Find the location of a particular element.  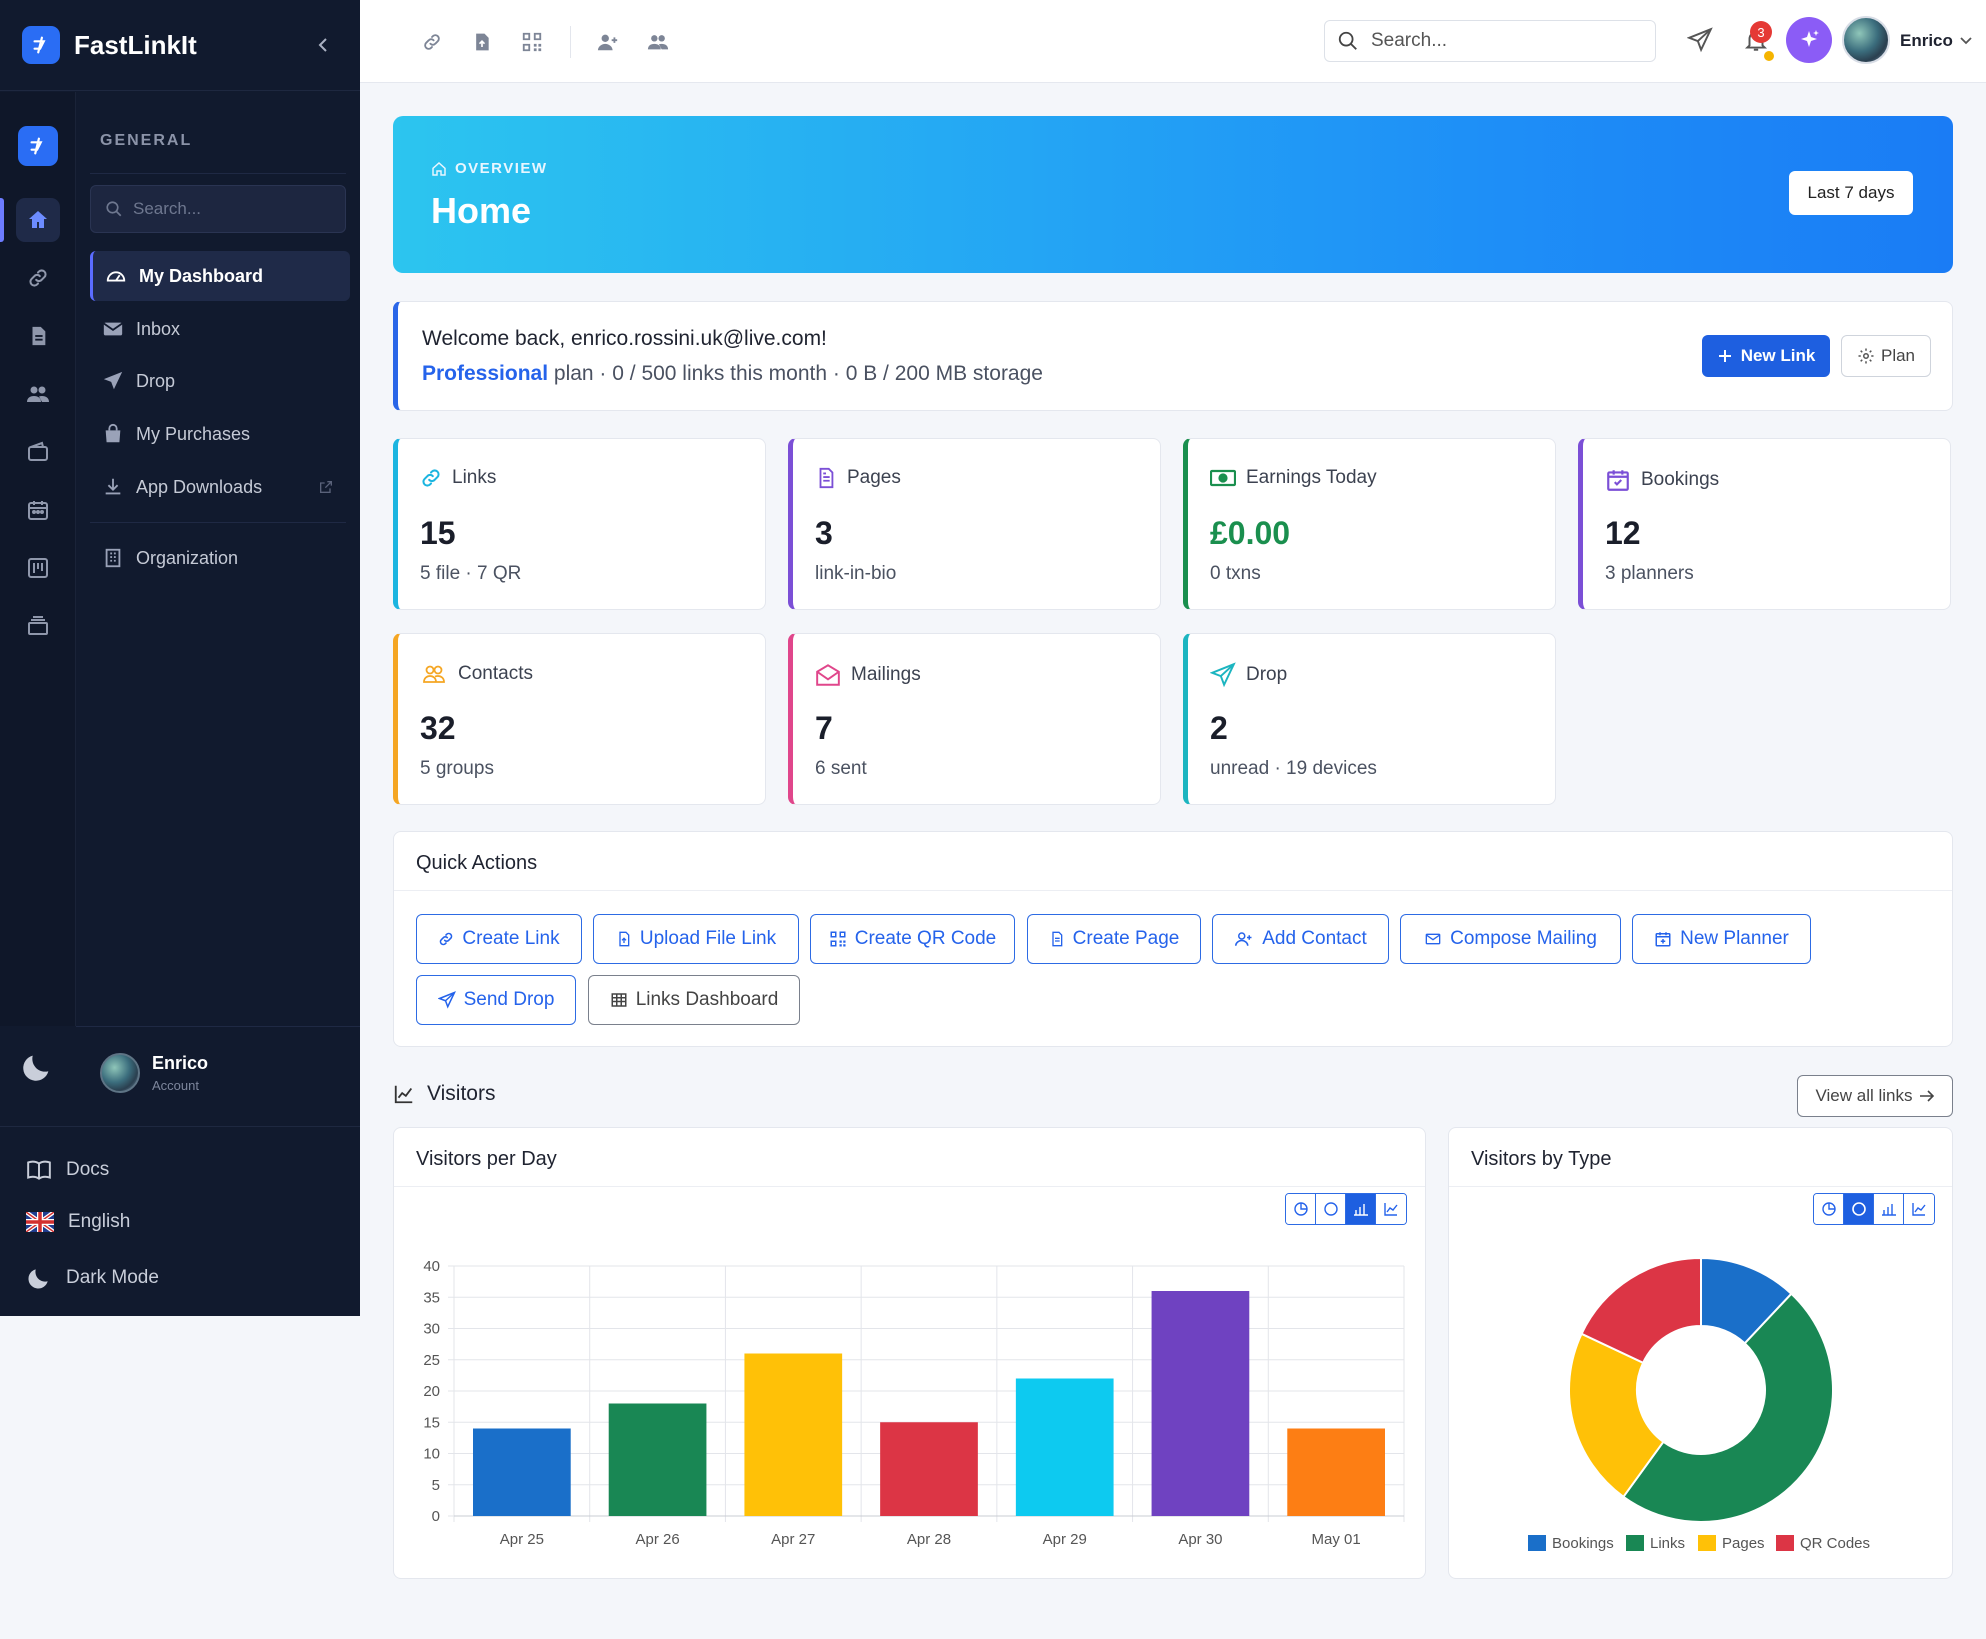

circle-icon is located at coordinates (1858, 1209).